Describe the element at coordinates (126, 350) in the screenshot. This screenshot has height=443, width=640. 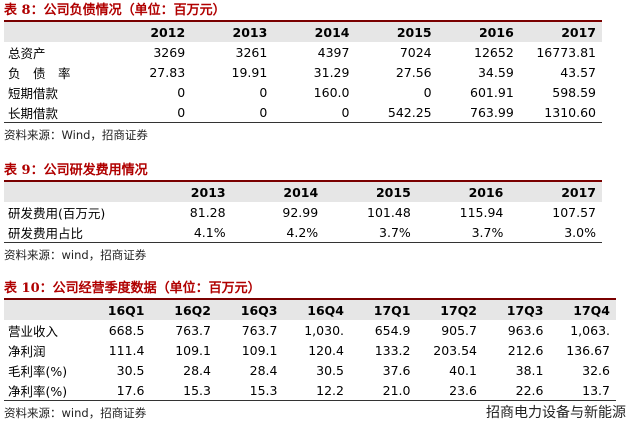
I see `cell: 111.4` at that location.